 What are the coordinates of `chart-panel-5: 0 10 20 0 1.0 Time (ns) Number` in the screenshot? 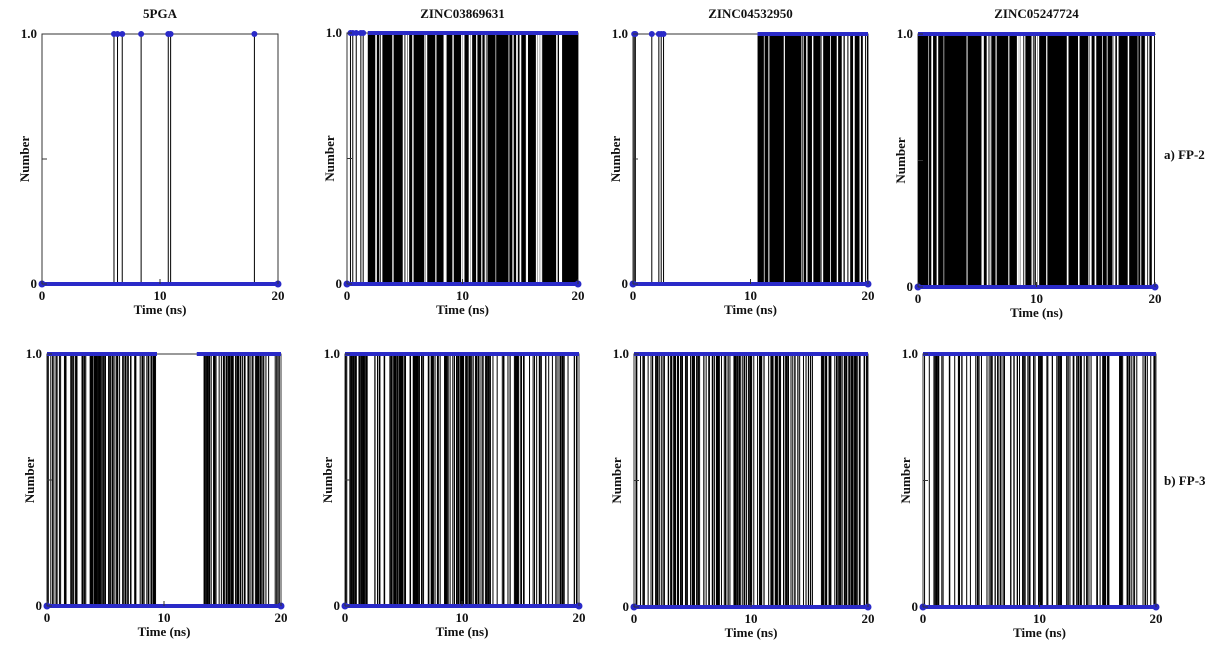 It's located at (155, 492).